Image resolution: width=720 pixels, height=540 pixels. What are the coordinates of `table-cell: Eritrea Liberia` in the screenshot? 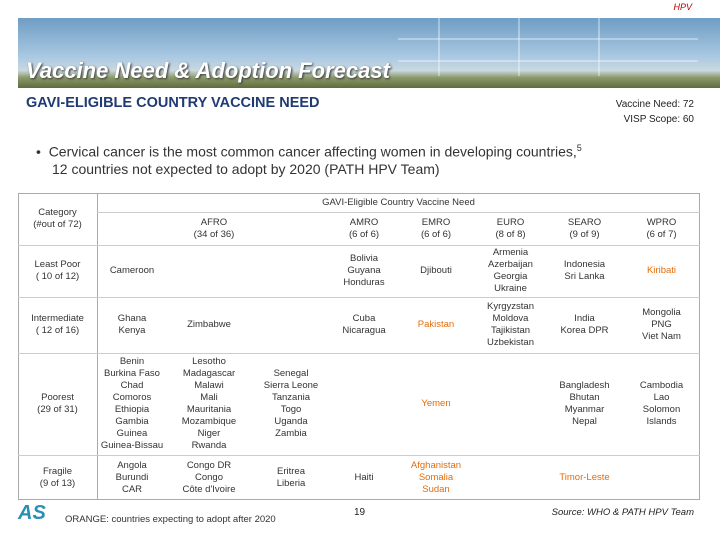 It's located at (291, 477).